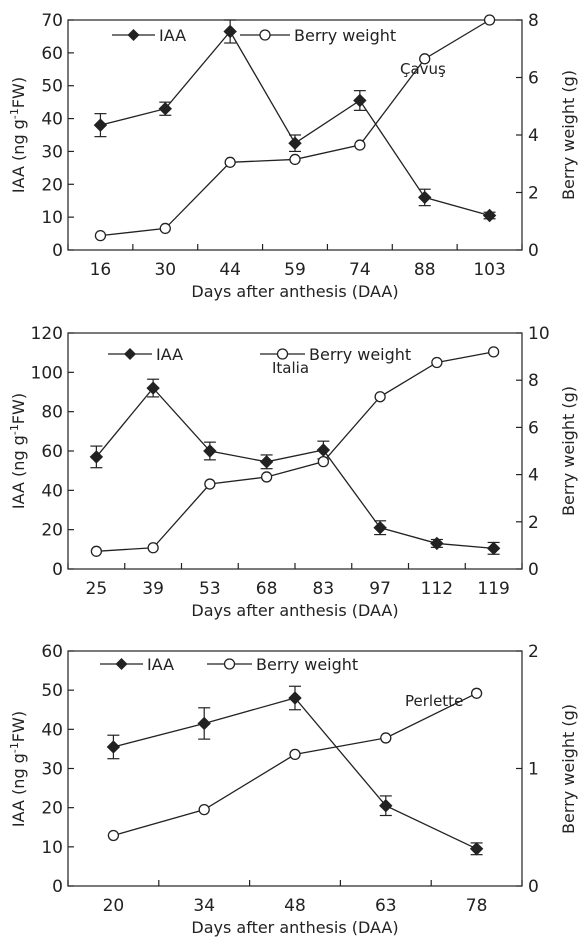 Image resolution: width=585 pixels, height=937 pixels. Describe the element at coordinates (533, 79) in the screenshot. I see `right-y-tick-label: 6` at that location.